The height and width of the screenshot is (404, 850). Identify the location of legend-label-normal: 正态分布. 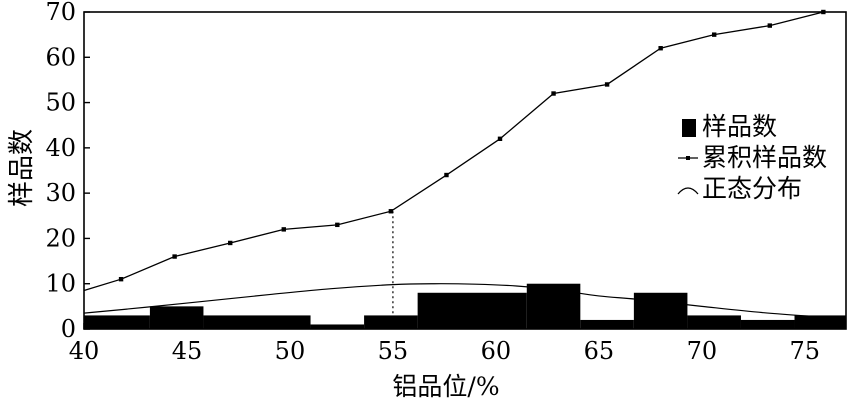
(752, 188).